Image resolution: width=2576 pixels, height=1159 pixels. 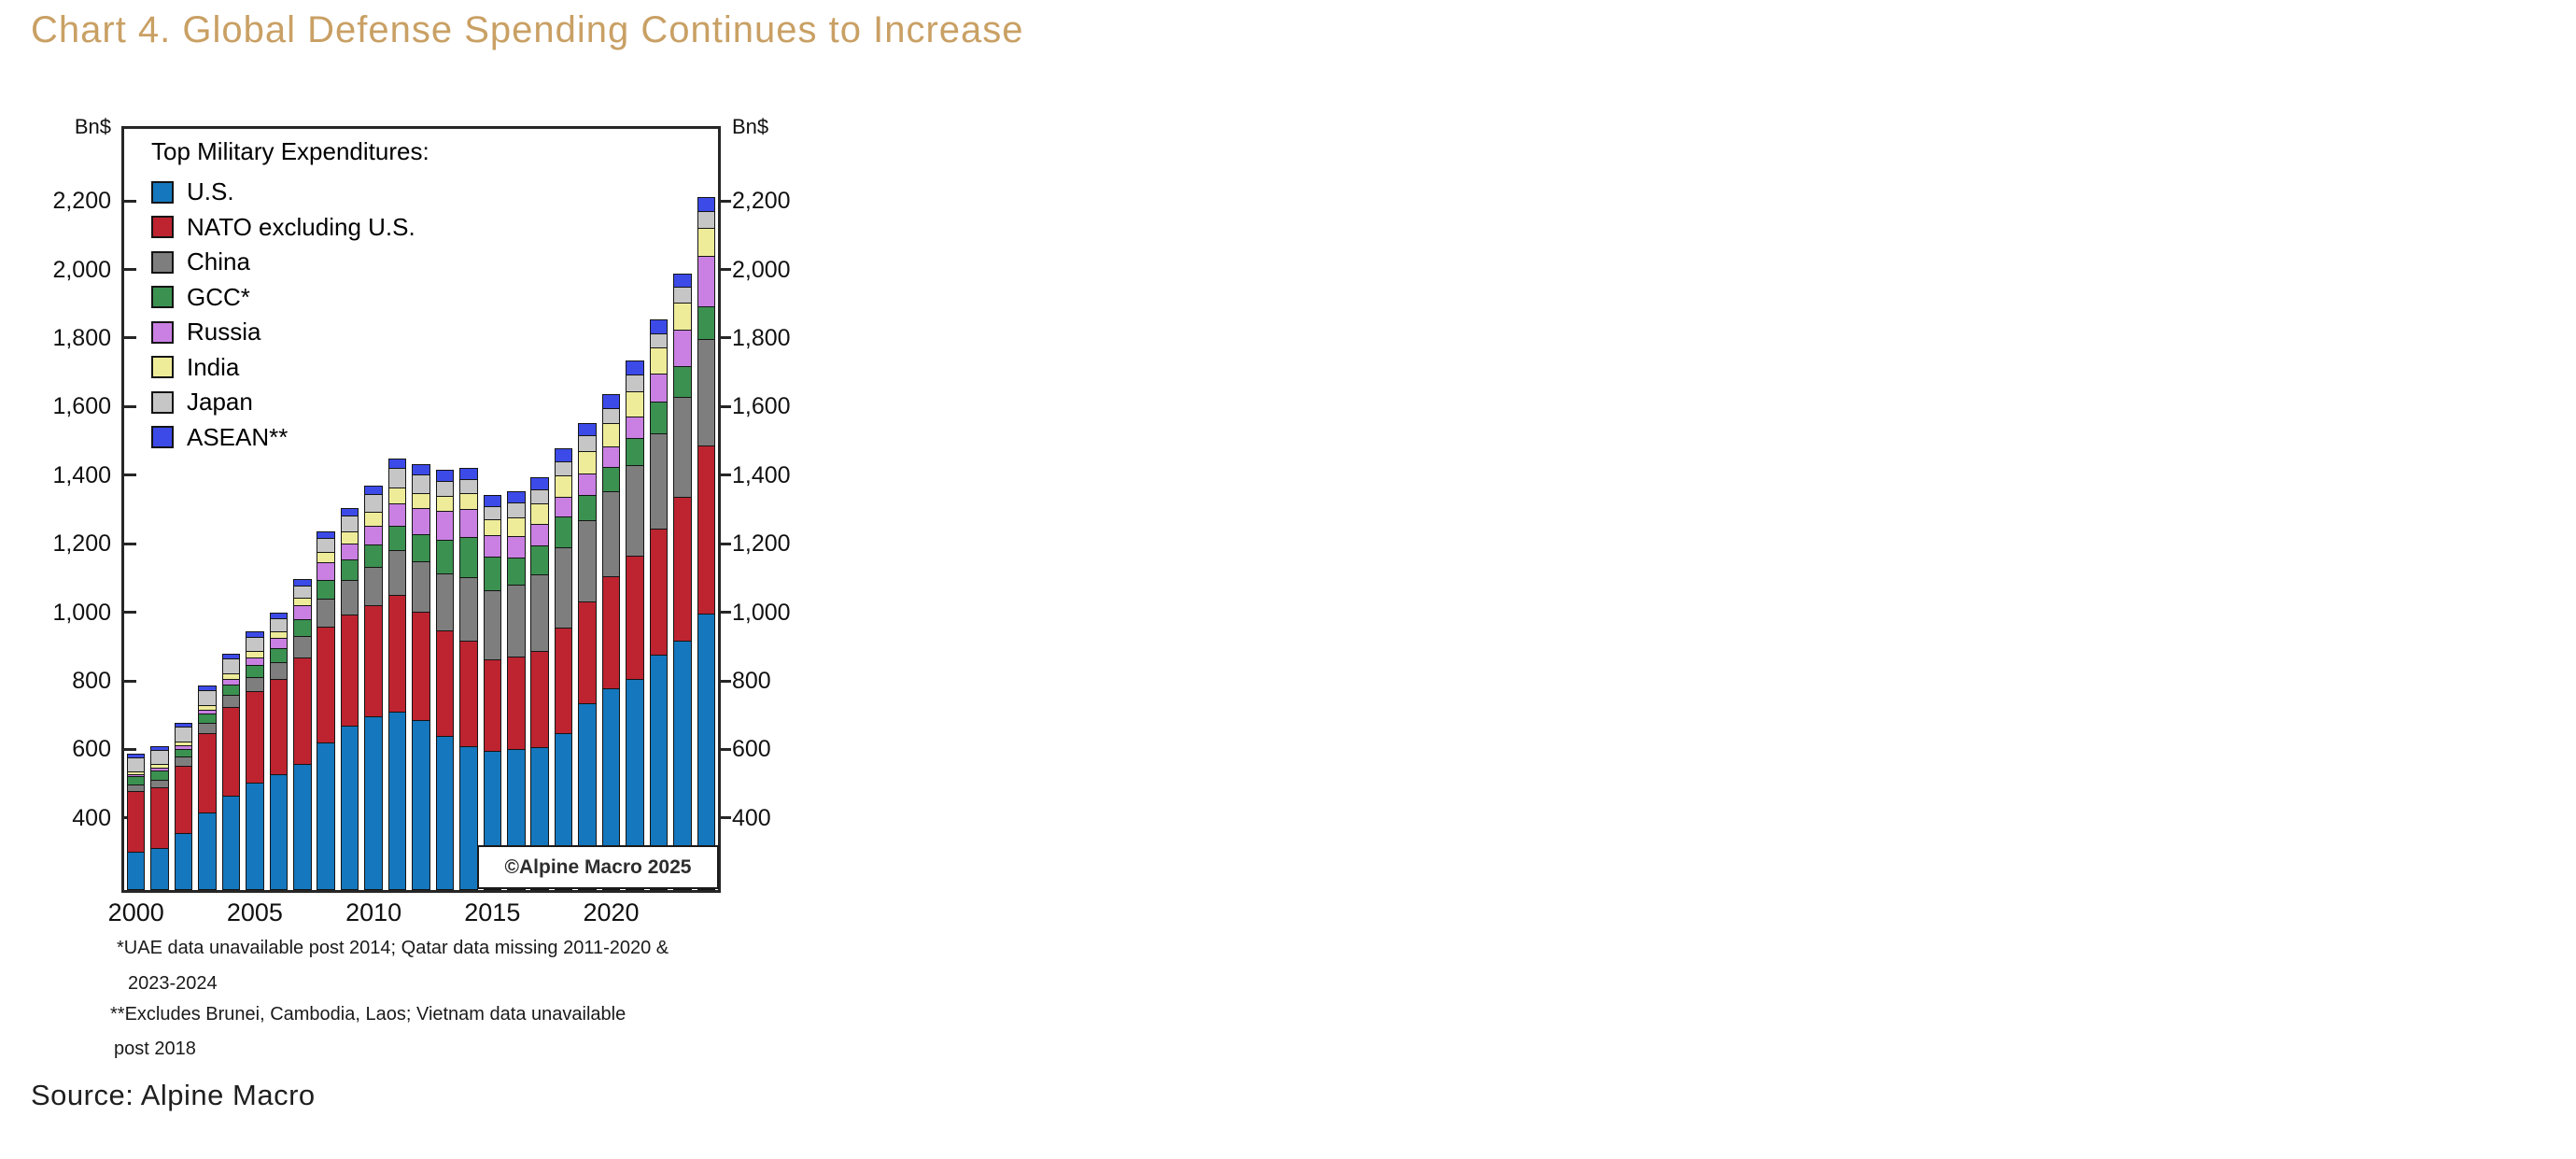 I want to click on source-attribution: Source: Alpine Macro, so click(x=174, y=1095).